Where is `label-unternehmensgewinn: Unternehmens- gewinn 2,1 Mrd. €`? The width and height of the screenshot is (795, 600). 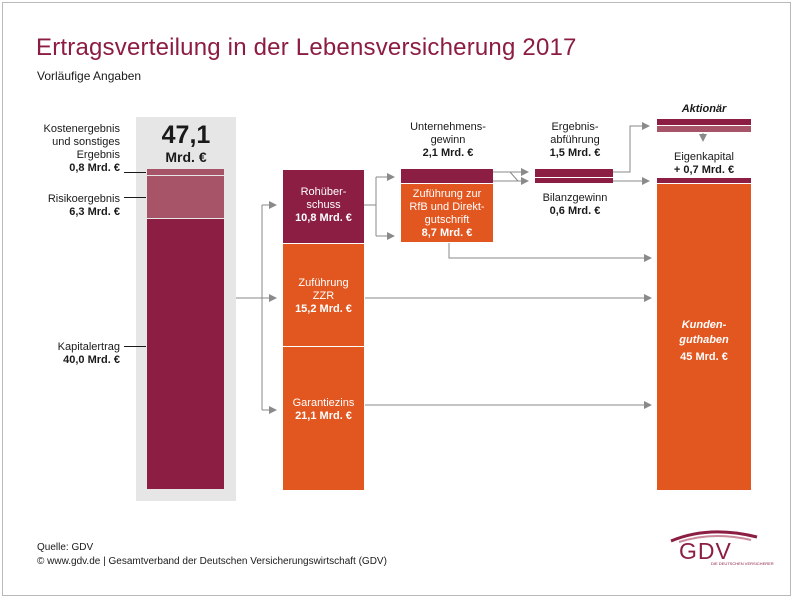 label-unternehmensgewinn: Unternehmens- gewinn 2,1 Mrd. € is located at coordinates (448, 140).